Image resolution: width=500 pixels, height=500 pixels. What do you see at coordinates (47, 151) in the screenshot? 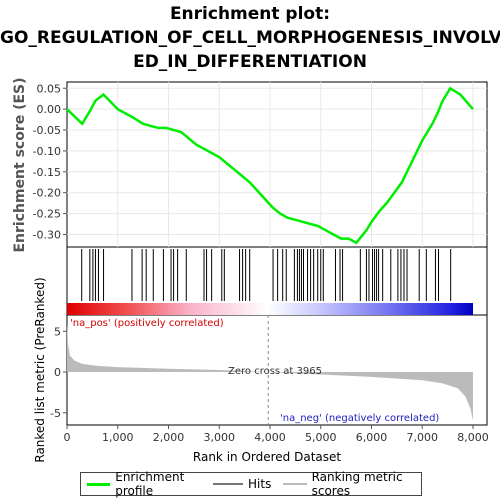
I see `es-y-tick-label: -0.10` at bounding box center [47, 151].